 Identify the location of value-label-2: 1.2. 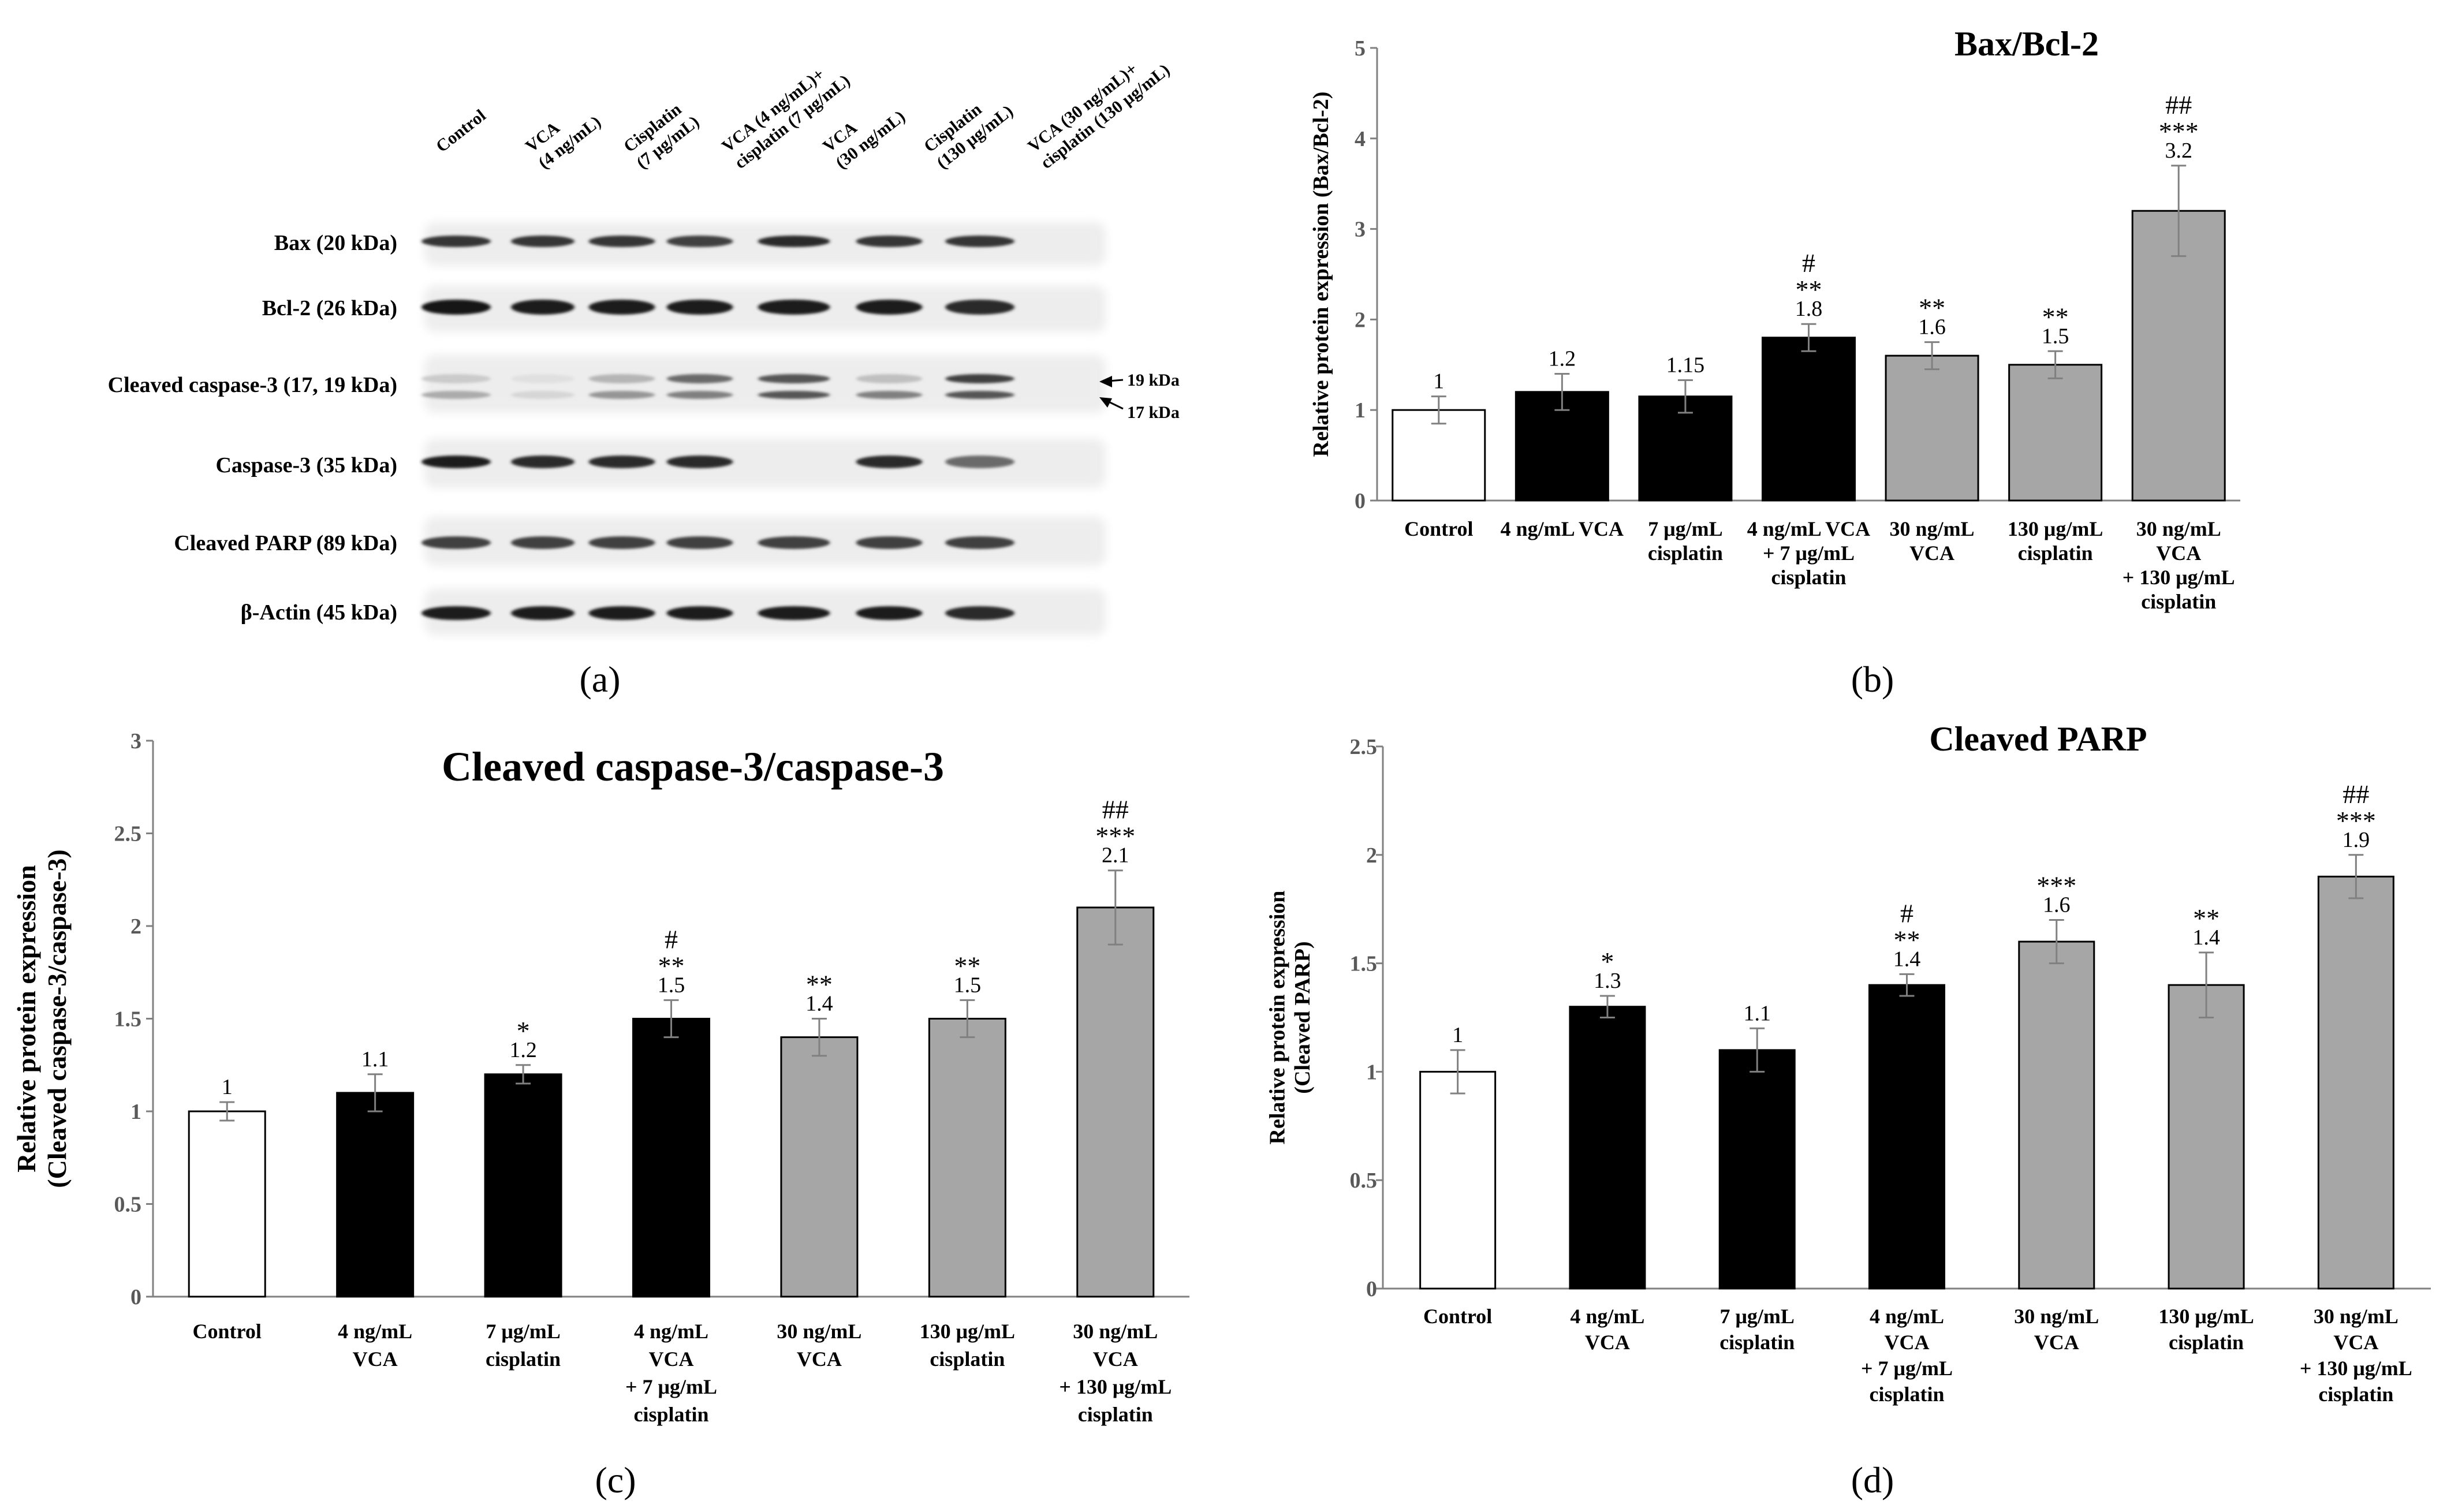
(1562, 358).